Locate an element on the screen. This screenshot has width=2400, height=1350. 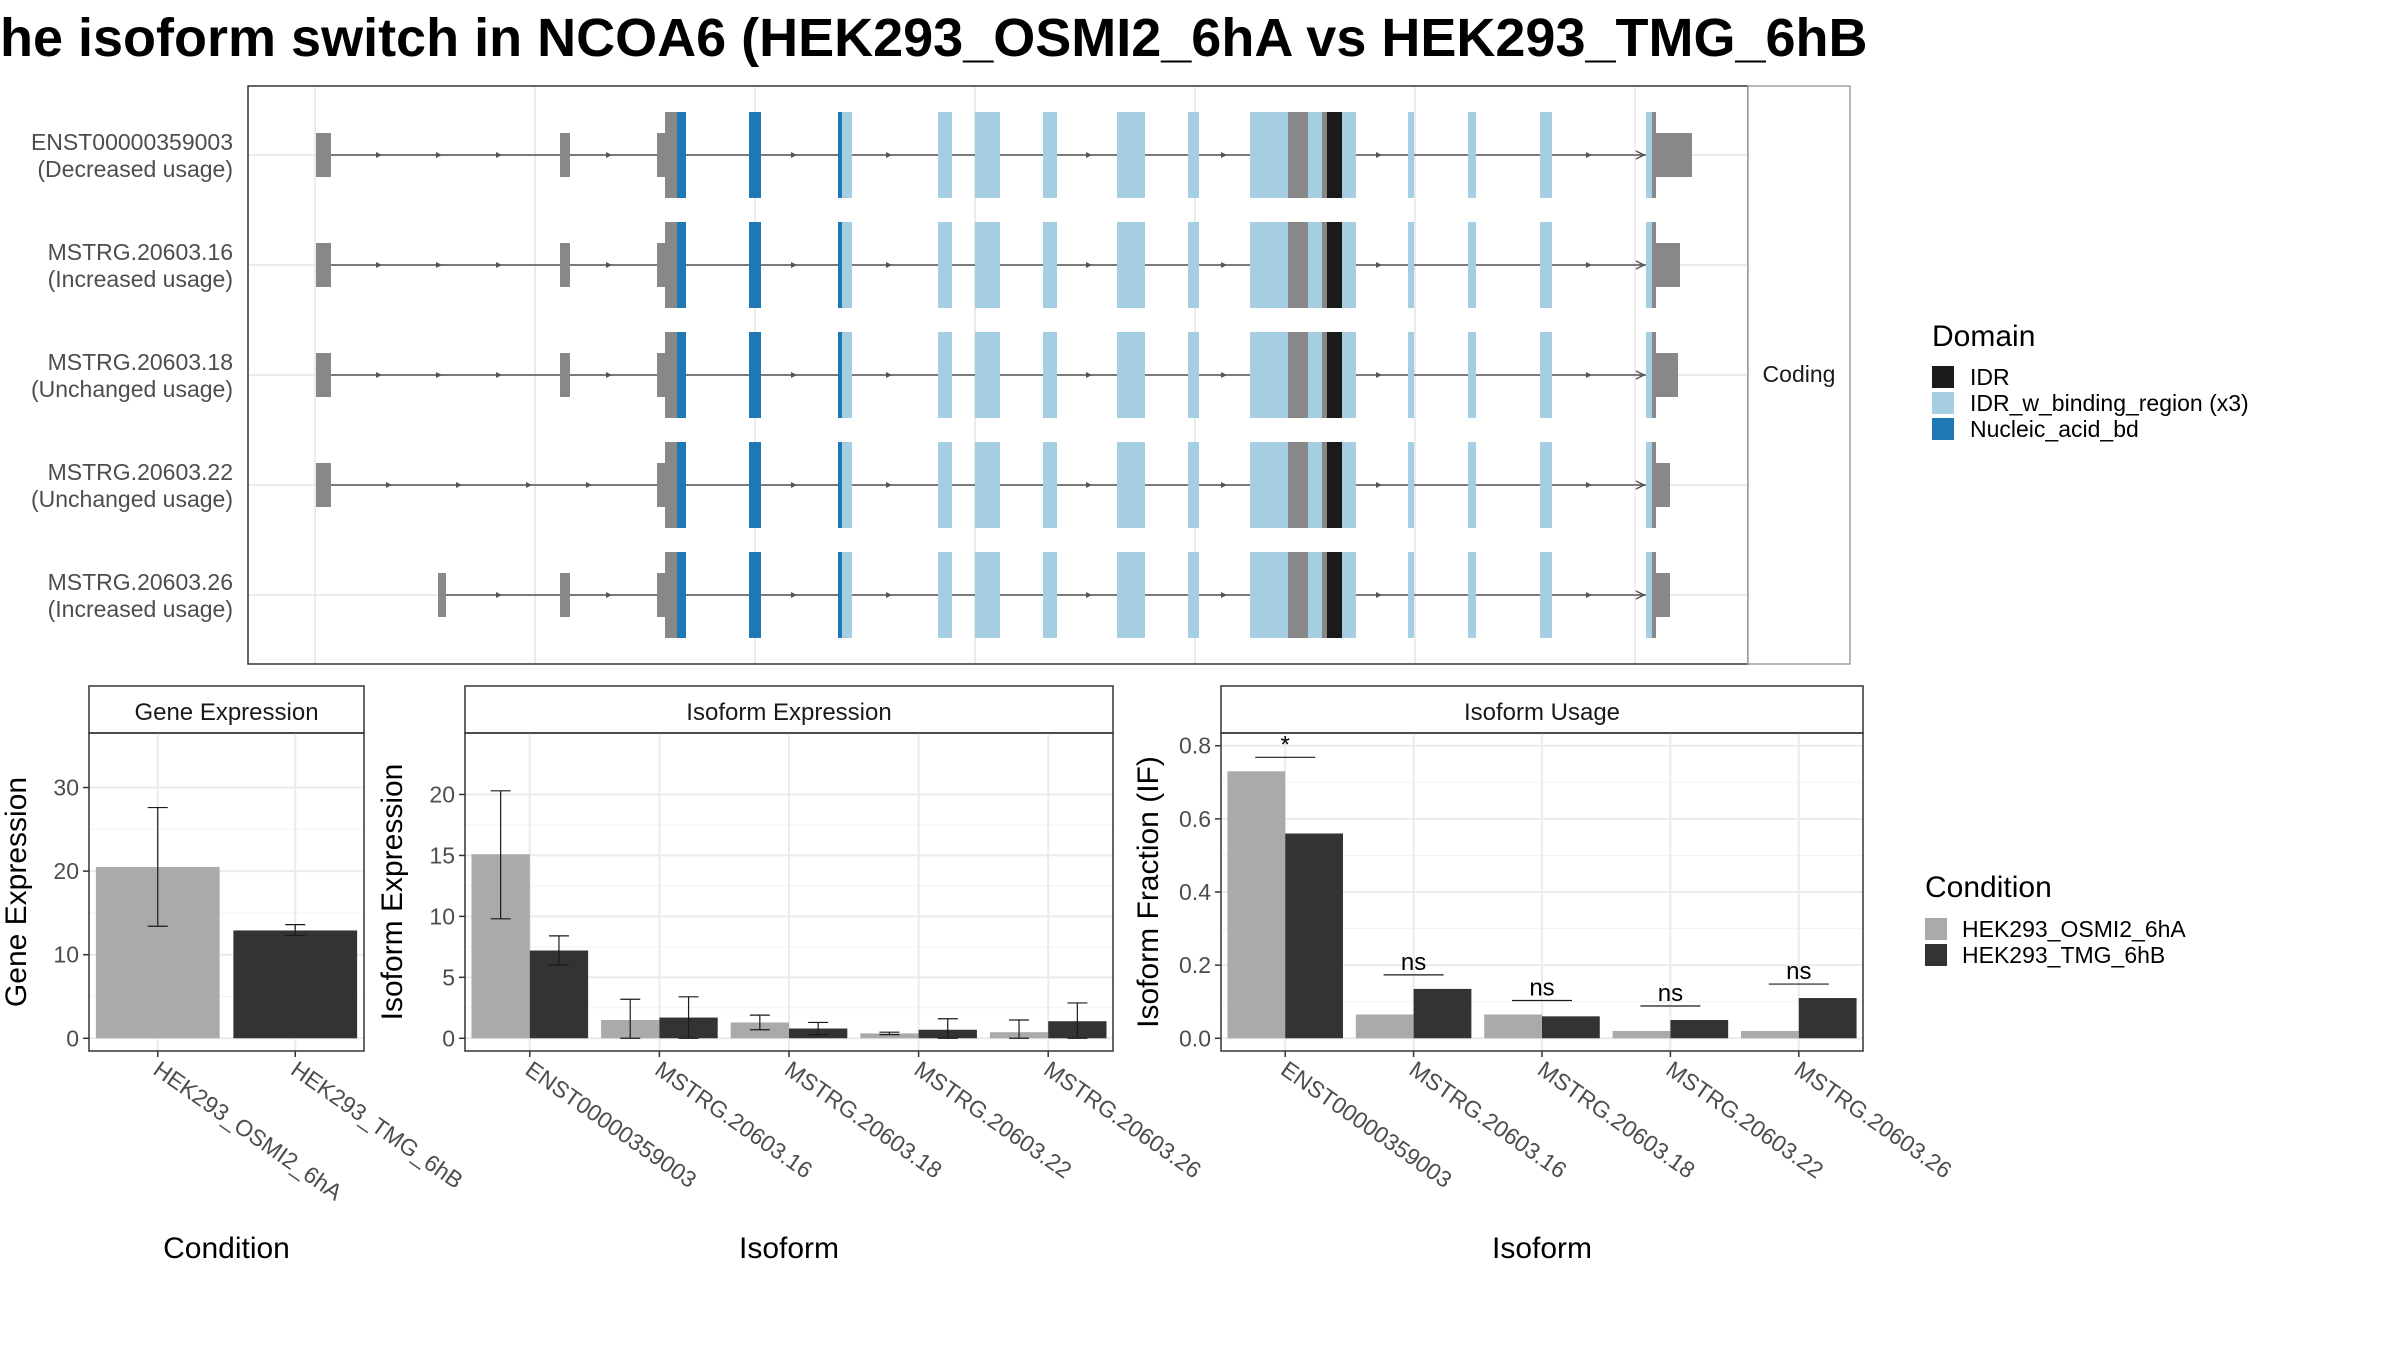
y-axis-title: Isoform Fraction (IF) is located at coordinates (1148, 892).